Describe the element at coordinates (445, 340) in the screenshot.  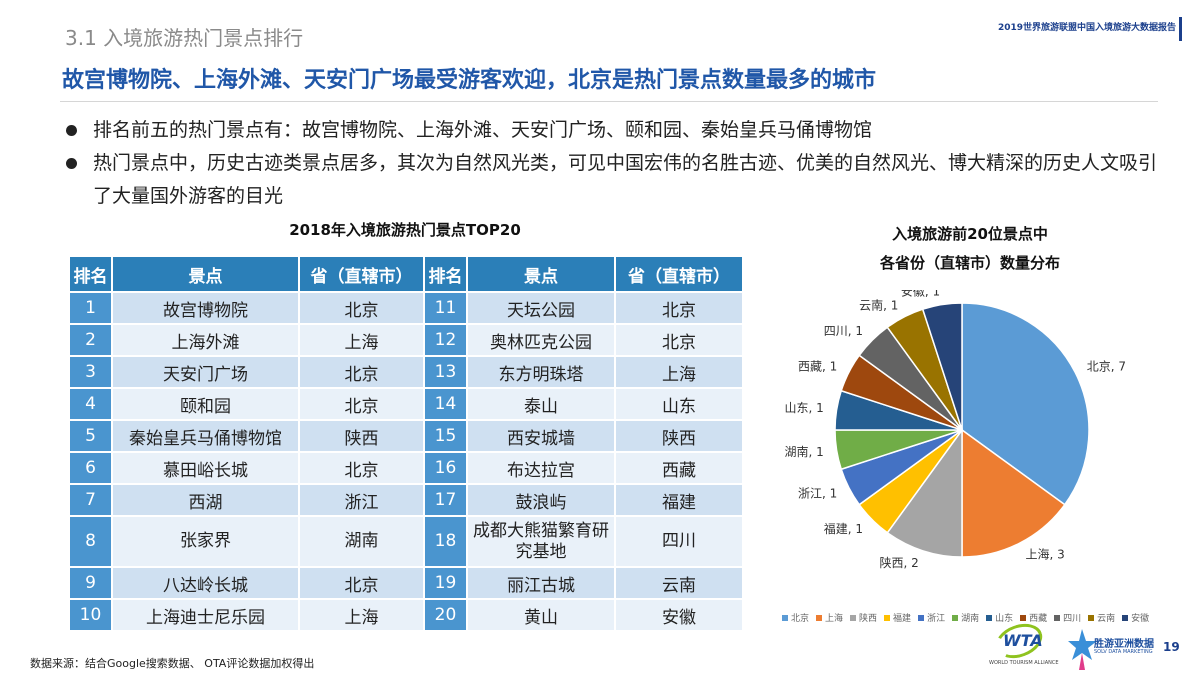
I see `rank-cell: 12` at that location.